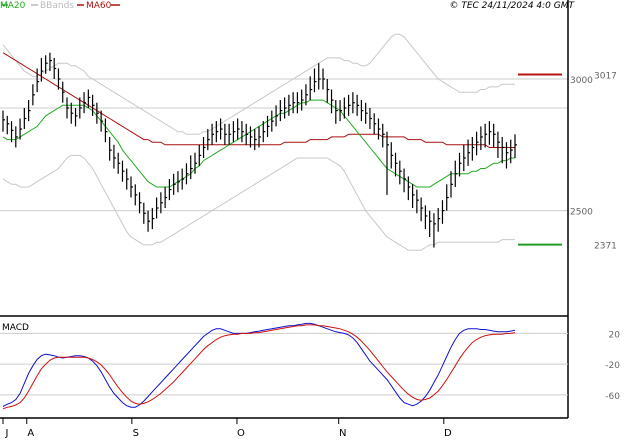  Describe the element at coordinates (241, 433) in the screenshot. I see `month-label: O` at that location.